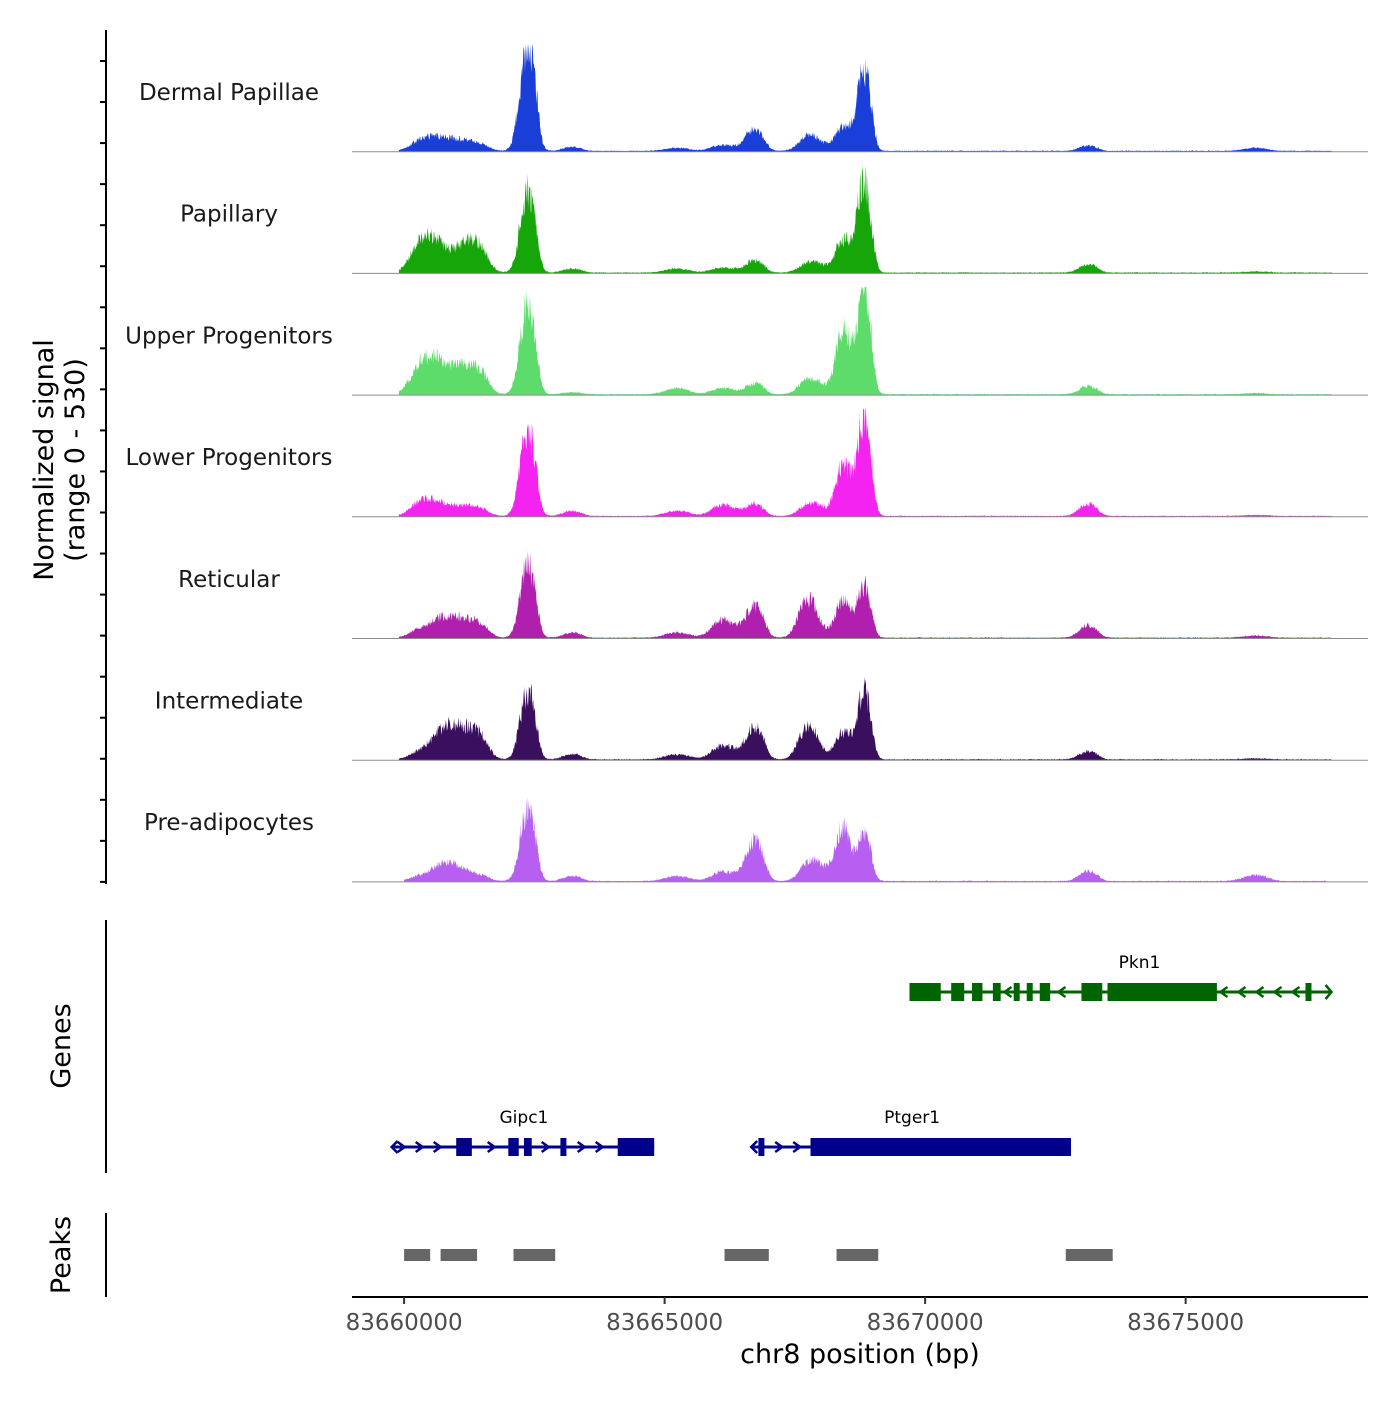 This screenshot has height=1405, width=1400. I want to click on gene-ptger1: Ptger1, so click(910, 1132).